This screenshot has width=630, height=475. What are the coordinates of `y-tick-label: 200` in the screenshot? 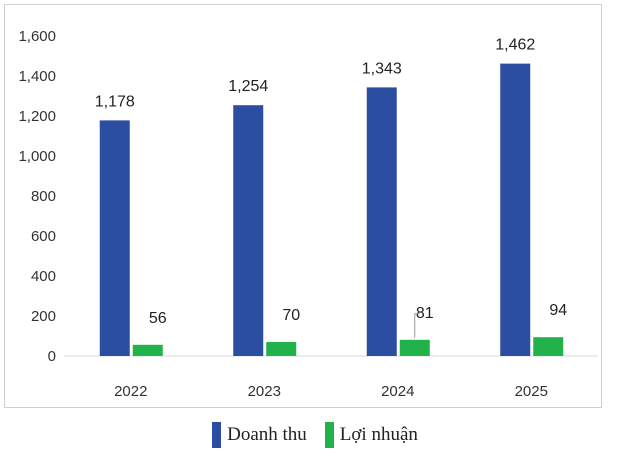 It's located at (43, 316).